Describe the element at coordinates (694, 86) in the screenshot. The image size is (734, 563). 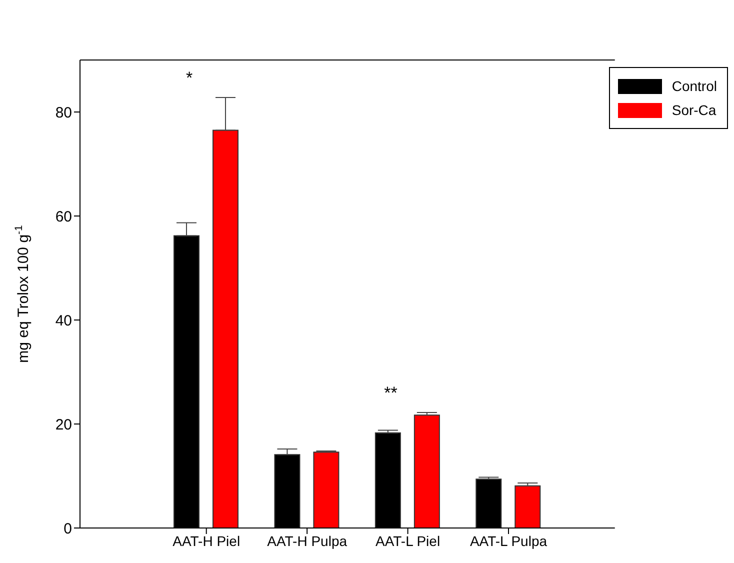
I see `legend-label: Control` at that location.